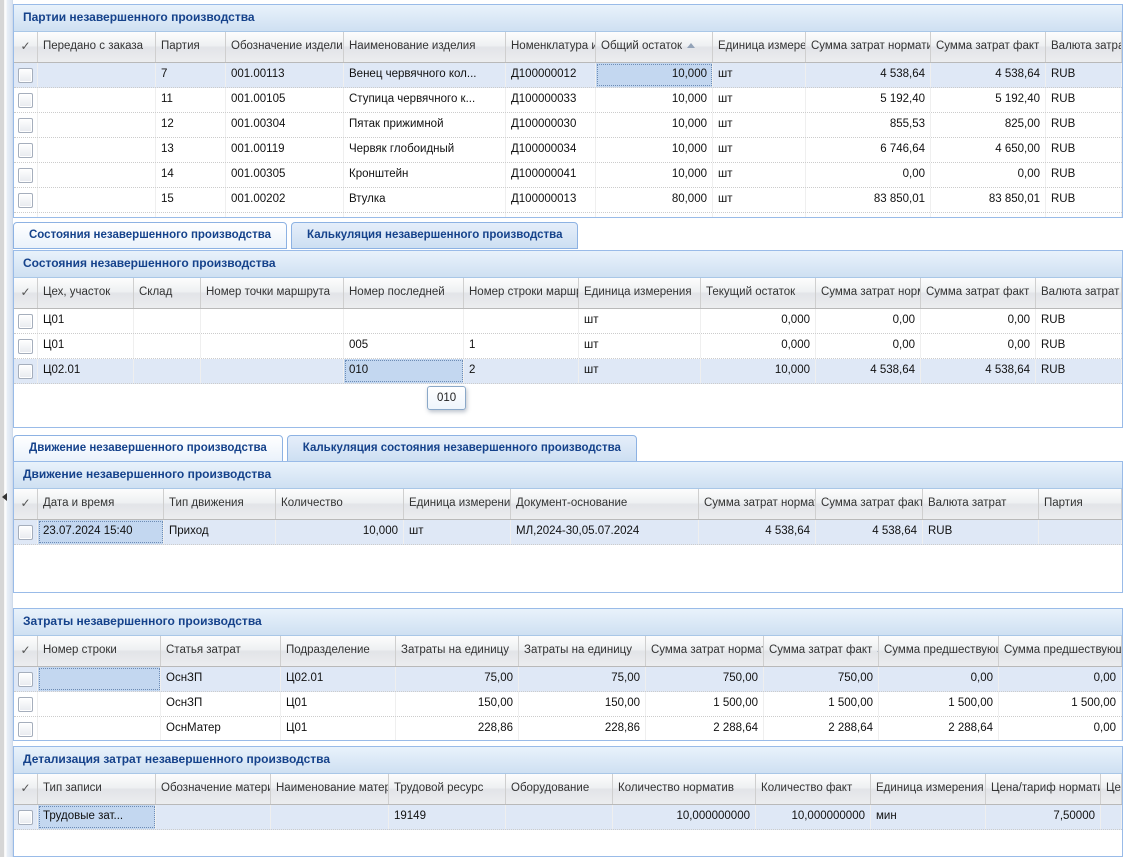 This screenshot has height=857, width=1123. I want to click on cell-cost-norm: 1 500,00, so click(705, 704).